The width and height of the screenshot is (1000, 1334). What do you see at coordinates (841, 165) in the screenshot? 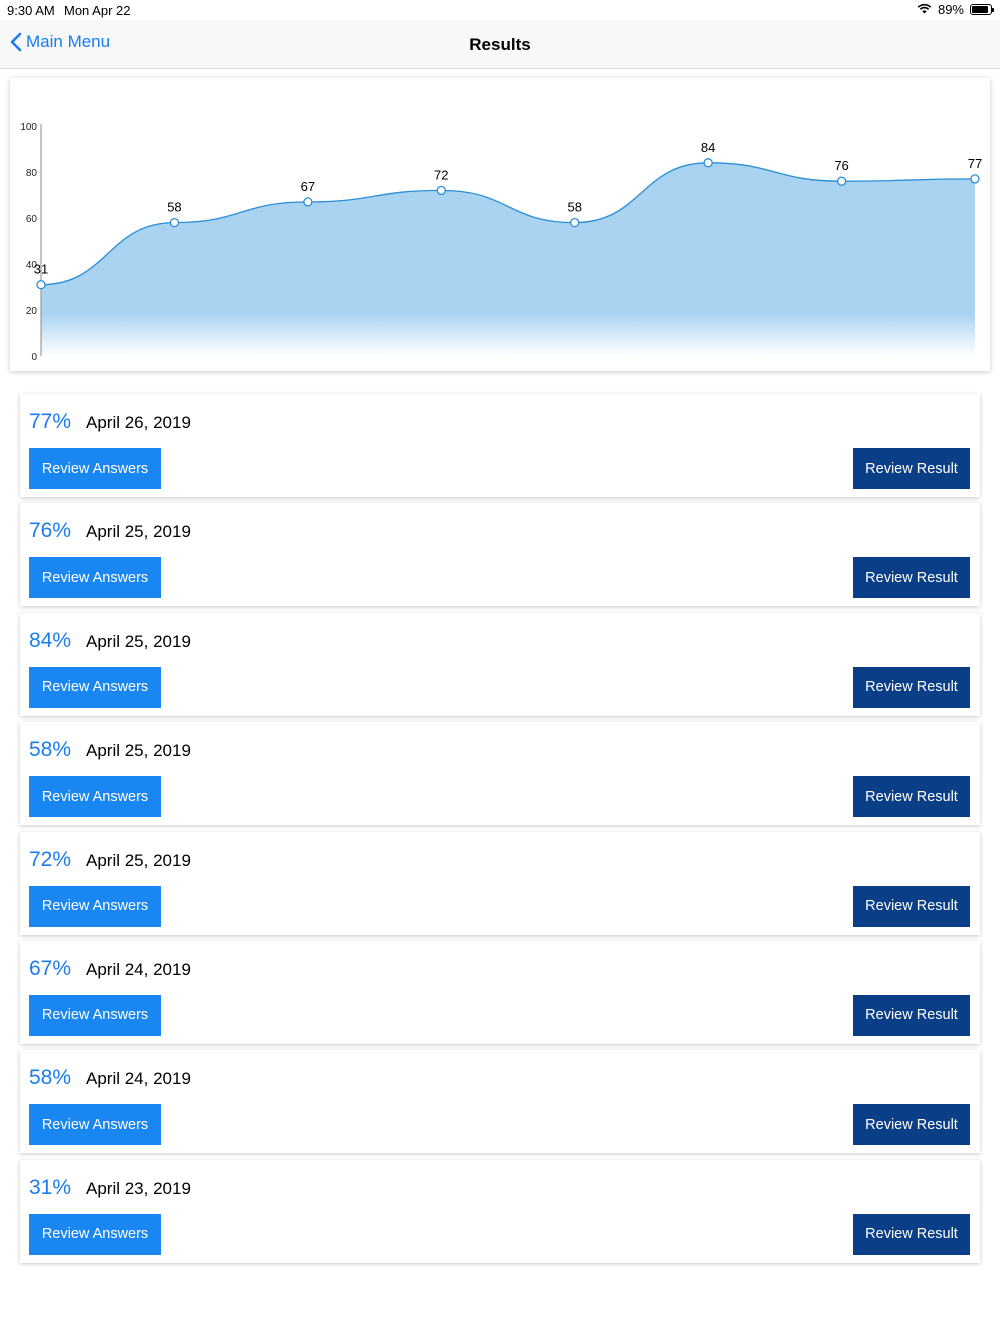
I see `chart-data-label: 76` at bounding box center [841, 165].